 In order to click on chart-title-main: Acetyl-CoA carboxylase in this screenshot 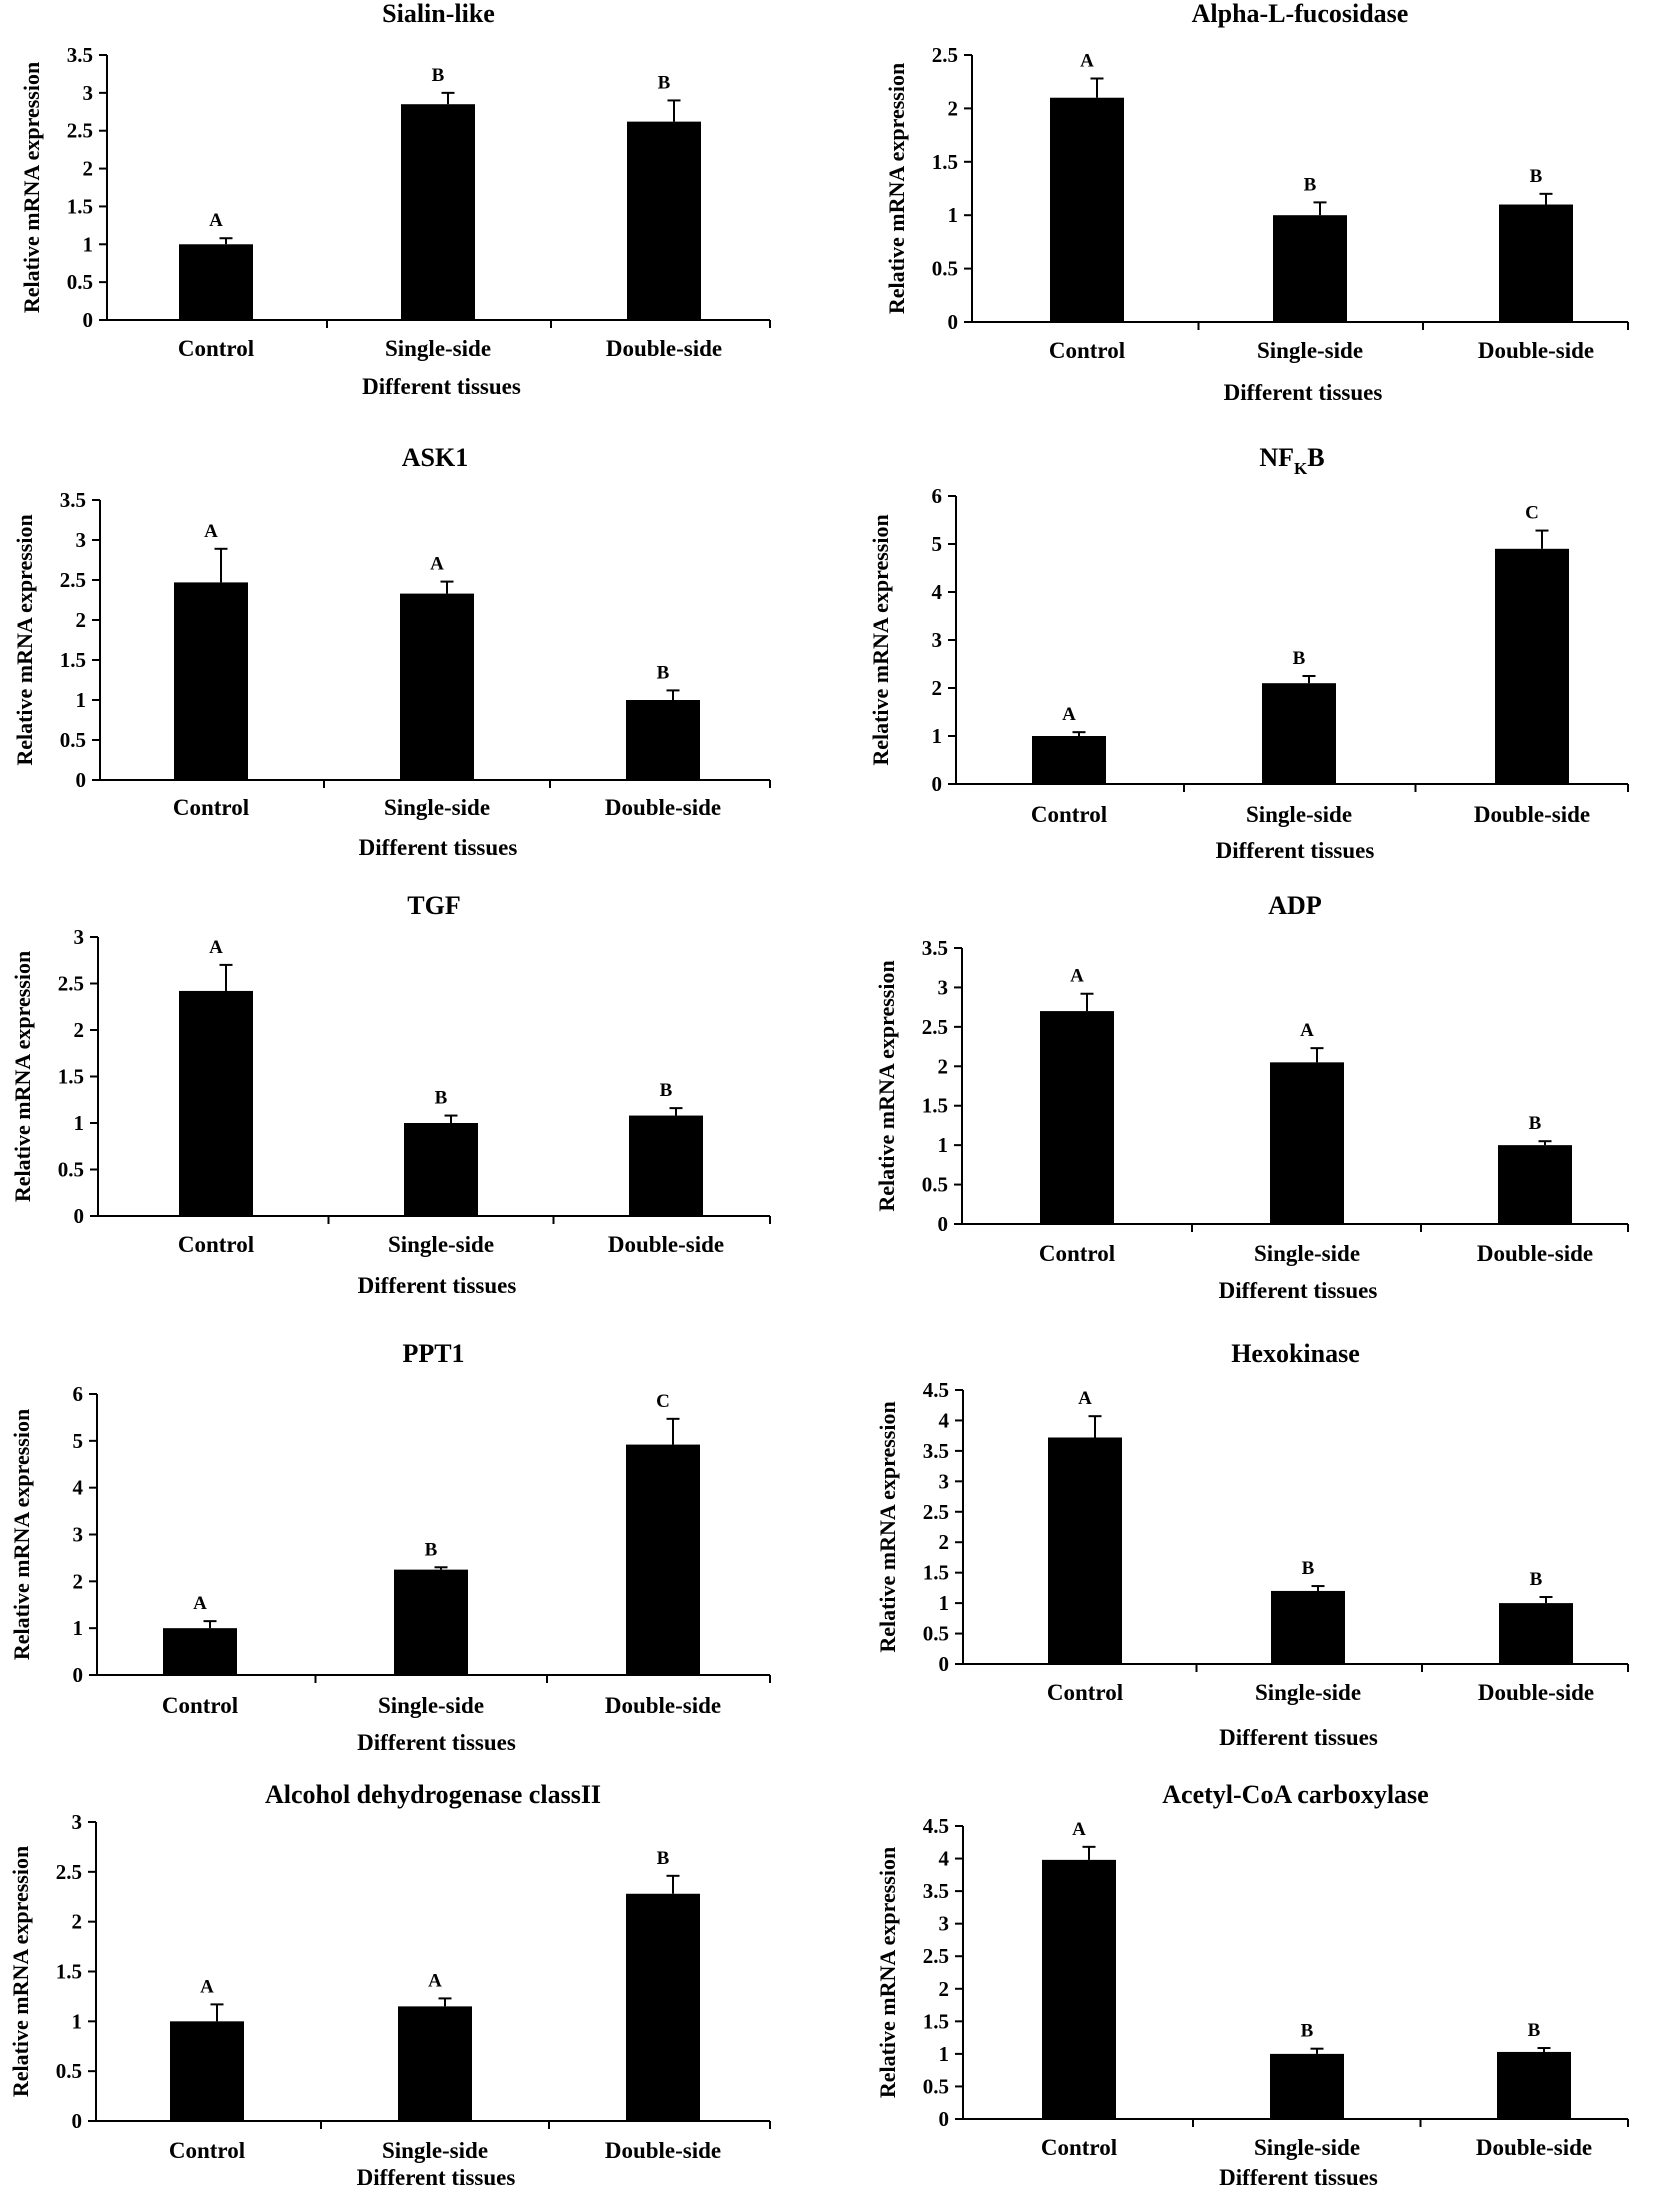, I will do `click(1295, 1794)`.